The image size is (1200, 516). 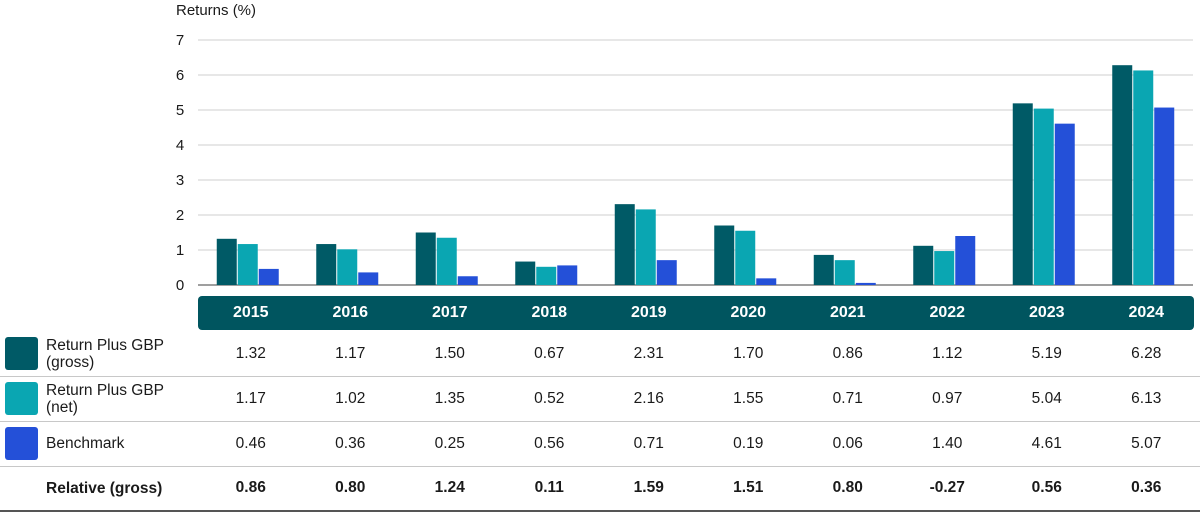 I want to click on data-label-gross: 1.17, so click(x=350, y=353).